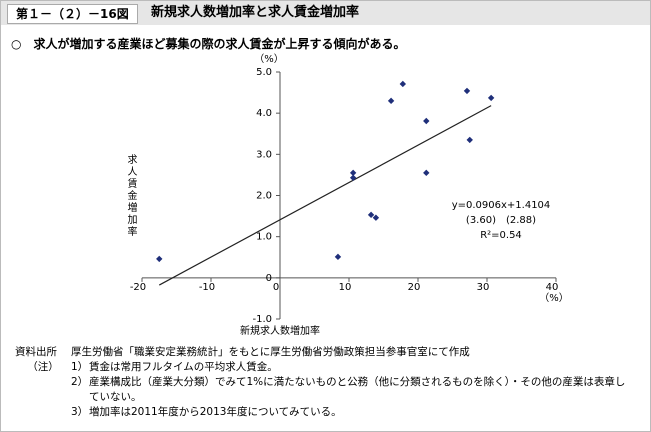 The image size is (651, 432). What do you see at coordinates (138, 287) in the screenshot?
I see `x-tick-label: -20` at bounding box center [138, 287].